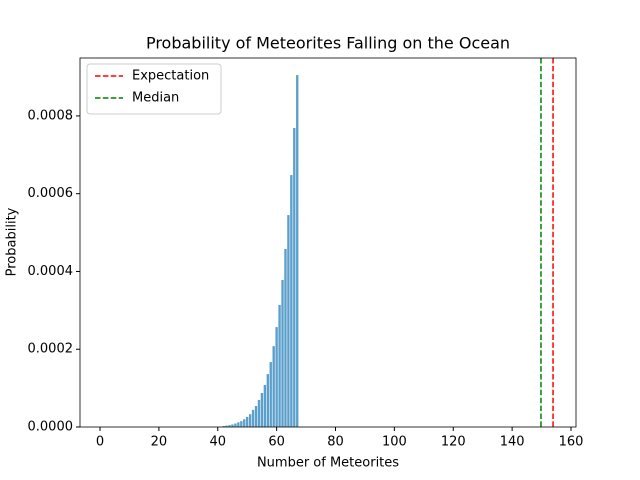 The image size is (640, 480). What do you see at coordinates (217, 442) in the screenshot?
I see `x-tick-label: 40` at bounding box center [217, 442].